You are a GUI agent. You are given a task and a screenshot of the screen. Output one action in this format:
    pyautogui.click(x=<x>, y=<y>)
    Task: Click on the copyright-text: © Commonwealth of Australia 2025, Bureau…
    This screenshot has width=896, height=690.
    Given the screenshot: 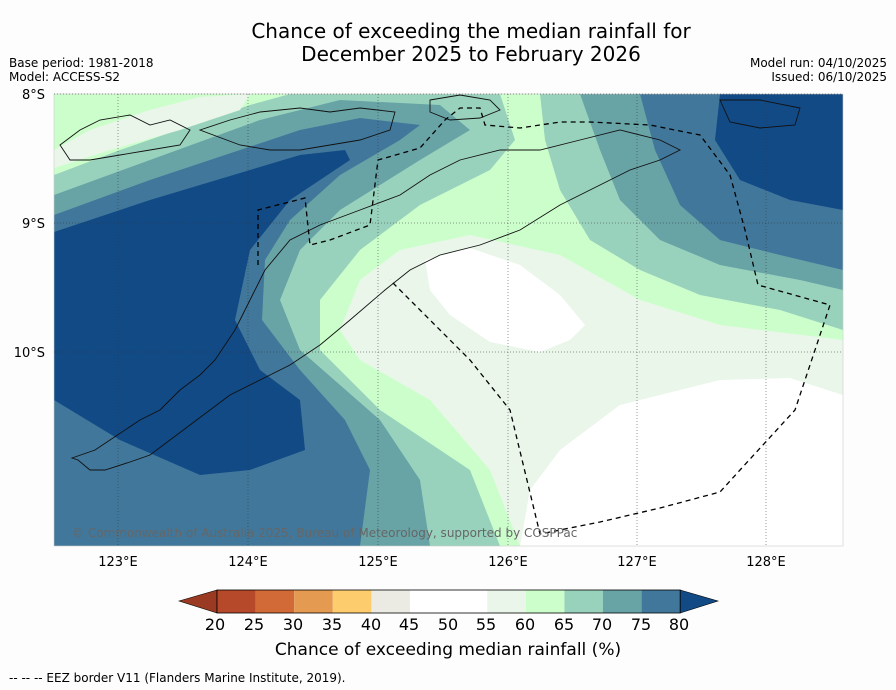 What is the action you would take?
    pyautogui.click(x=324, y=533)
    